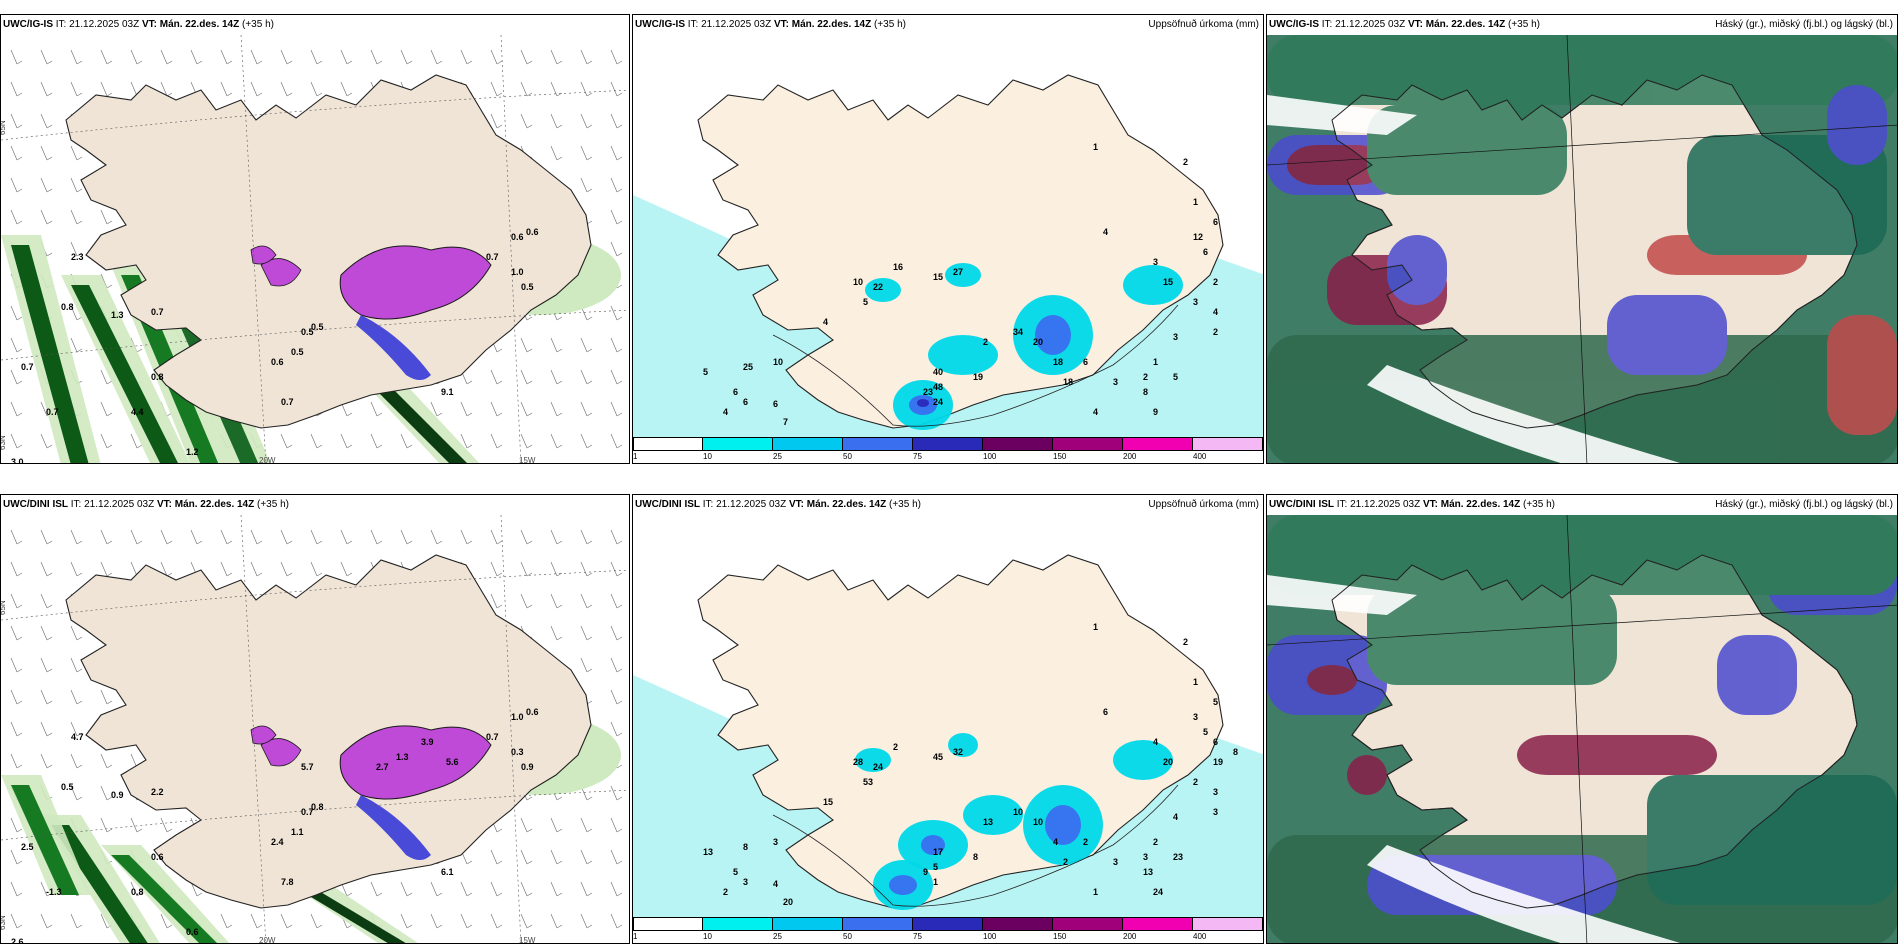 The height and width of the screenshot is (950, 1900). Describe the element at coordinates (1294, 24) in the screenshot. I see `model-name: UWC/IG-IS` at that location.